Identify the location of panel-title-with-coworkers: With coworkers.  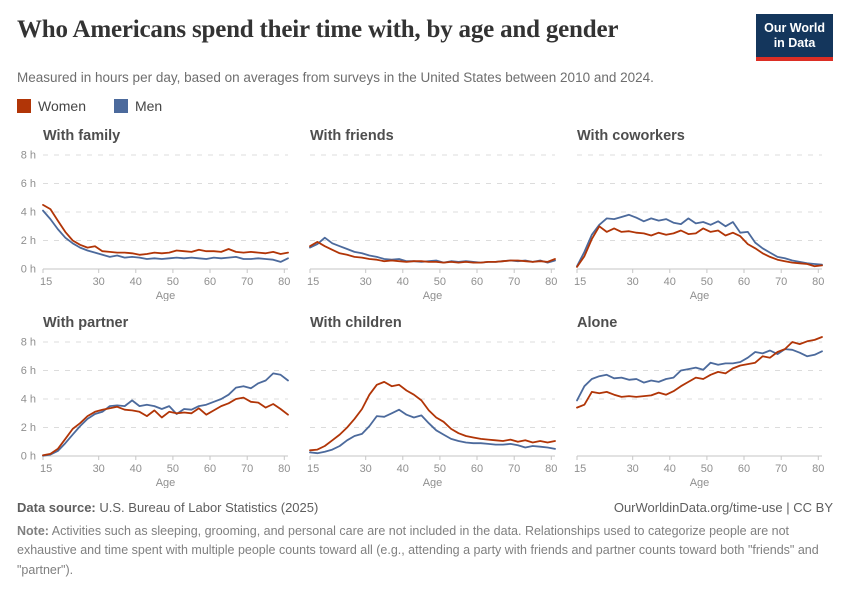
(631, 136).